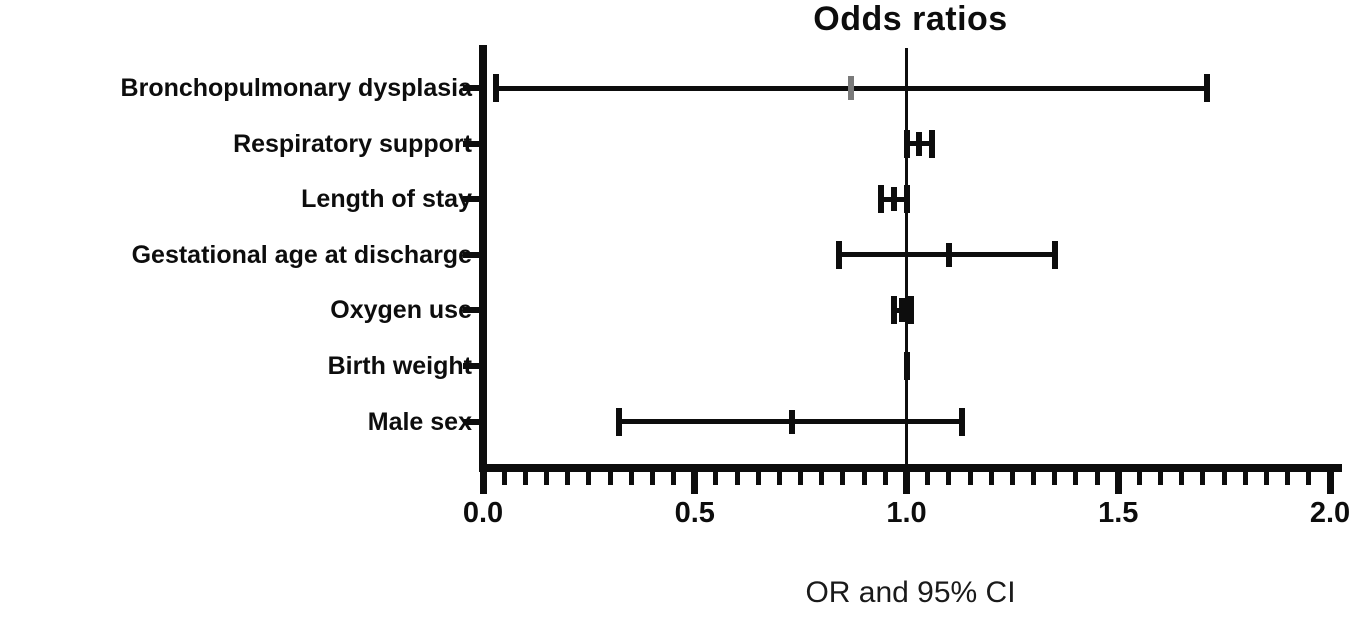 This screenshot has width=1355, height=622. Describe the element at coordinates (301, 254) in the screenshot. I see `category-label: Gestational age at discharge` at that location.